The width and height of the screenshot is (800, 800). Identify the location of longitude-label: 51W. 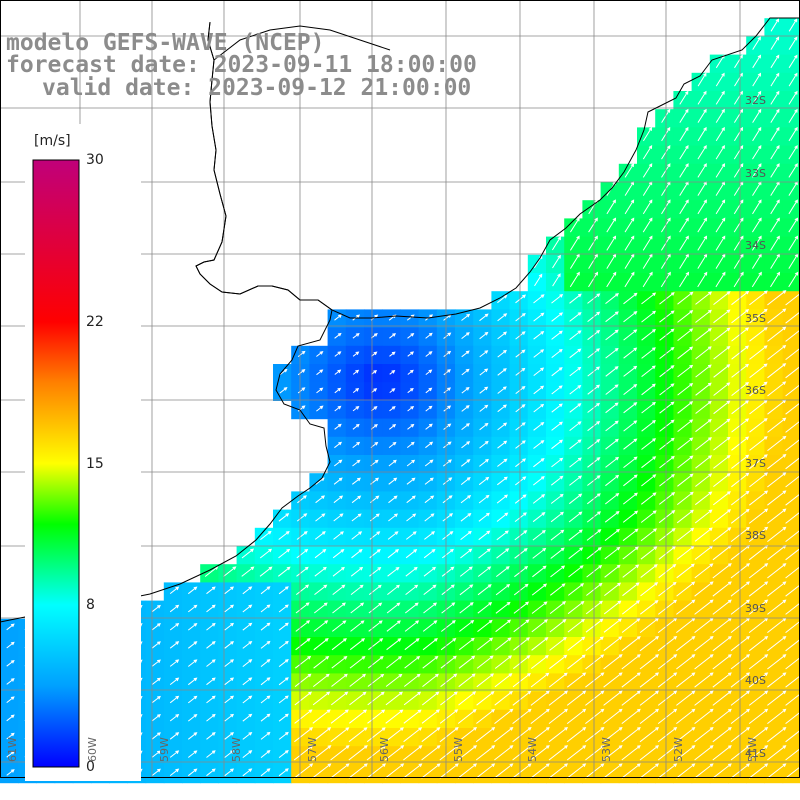
(752, 749).